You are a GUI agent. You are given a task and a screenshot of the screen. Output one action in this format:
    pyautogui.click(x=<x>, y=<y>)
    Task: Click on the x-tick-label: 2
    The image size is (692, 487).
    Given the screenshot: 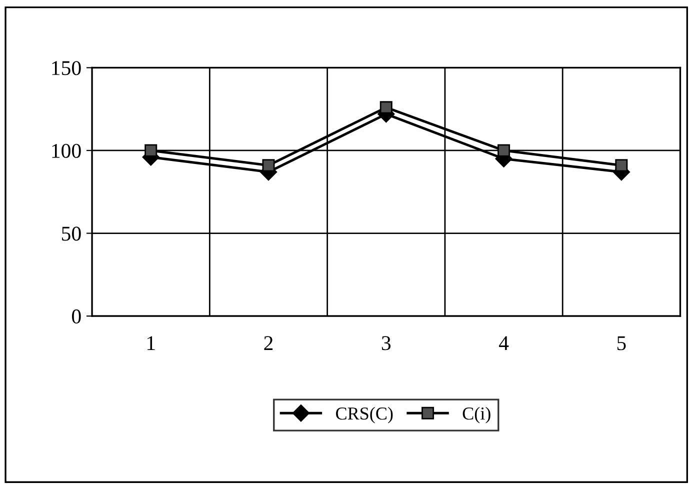 What is the action you would take?
    pyautogui.click(x=268, y=343)
    